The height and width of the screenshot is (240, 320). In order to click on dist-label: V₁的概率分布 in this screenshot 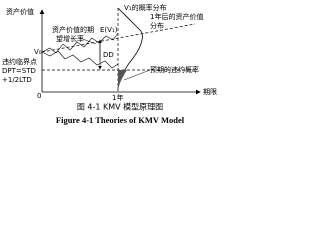, I will do `click(145, 7)`.